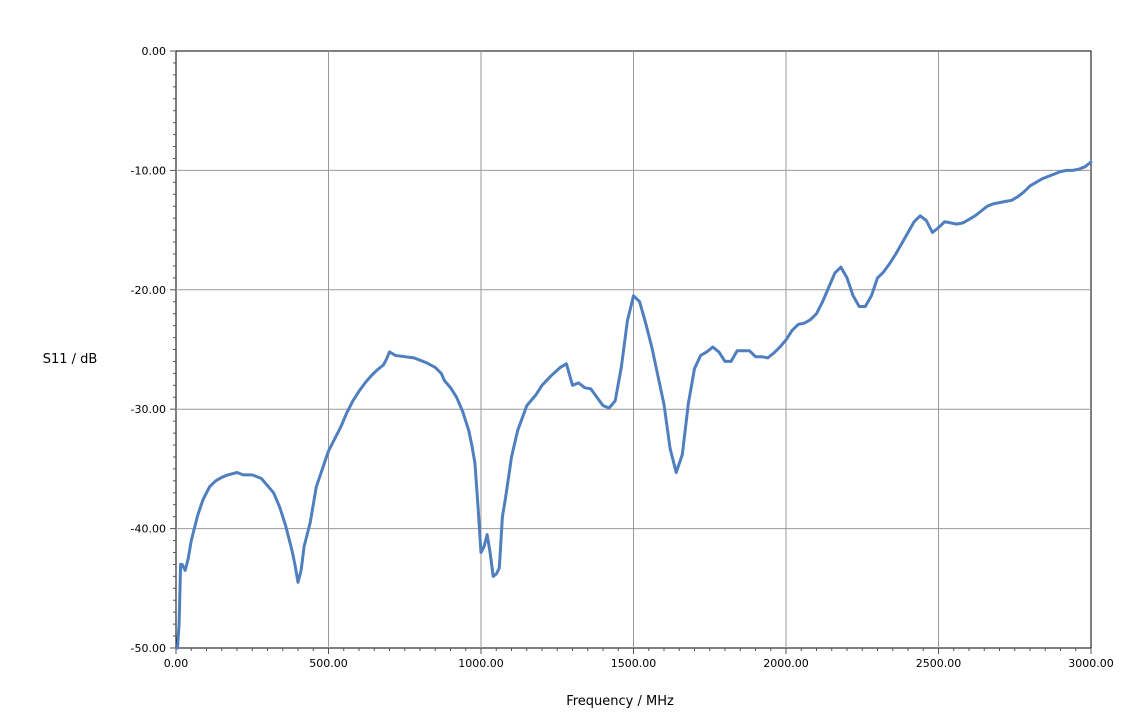 Image resolution: width=1134 pixels, height=723 pixels. What do you see at coordinates (620, 701) in the screenshot?
I see `x-axis-title: Frequency / MHz` at bounding box center [620, 701].